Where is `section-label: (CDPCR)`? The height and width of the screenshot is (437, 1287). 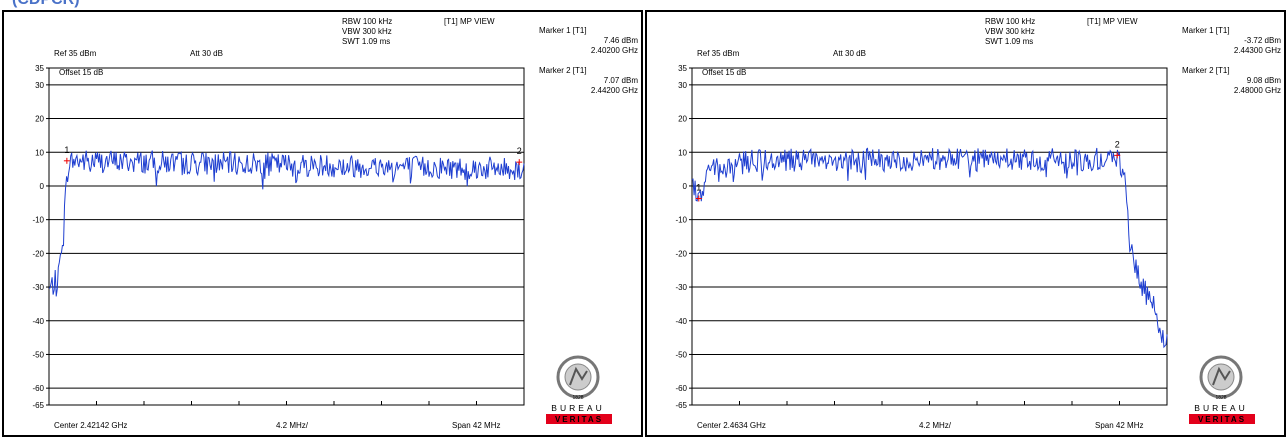
section-label: (CDPCR) is located at coordinates (46, 4).